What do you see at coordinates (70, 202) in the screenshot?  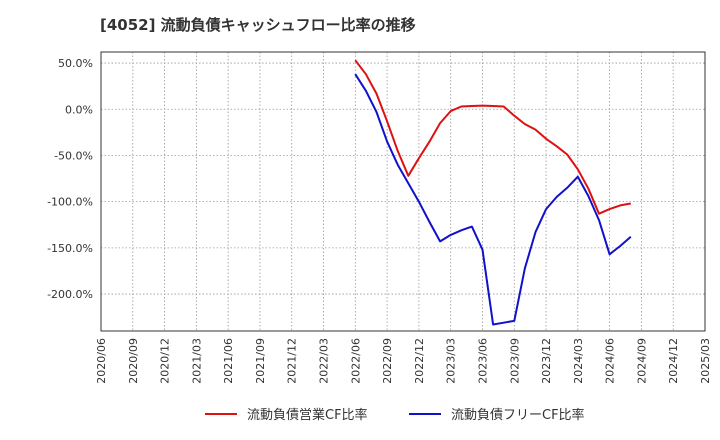 I see `y-tick-label: -100.0%` at bounding box center [70, 202].